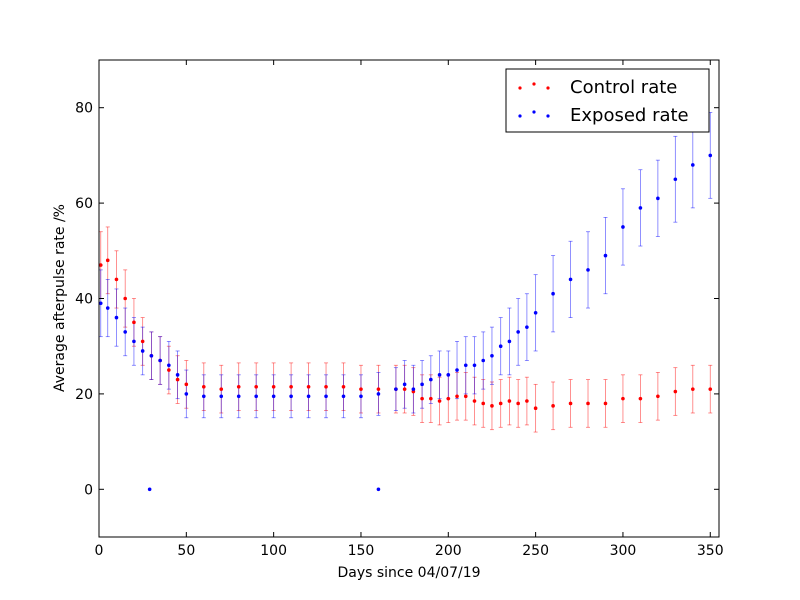 The width and height of the screenshot is (800, 600). What do you see at coordinates (84, 395) in the screenshot?
I see `y-tick-label: 20` at bounding box center [84, 395].